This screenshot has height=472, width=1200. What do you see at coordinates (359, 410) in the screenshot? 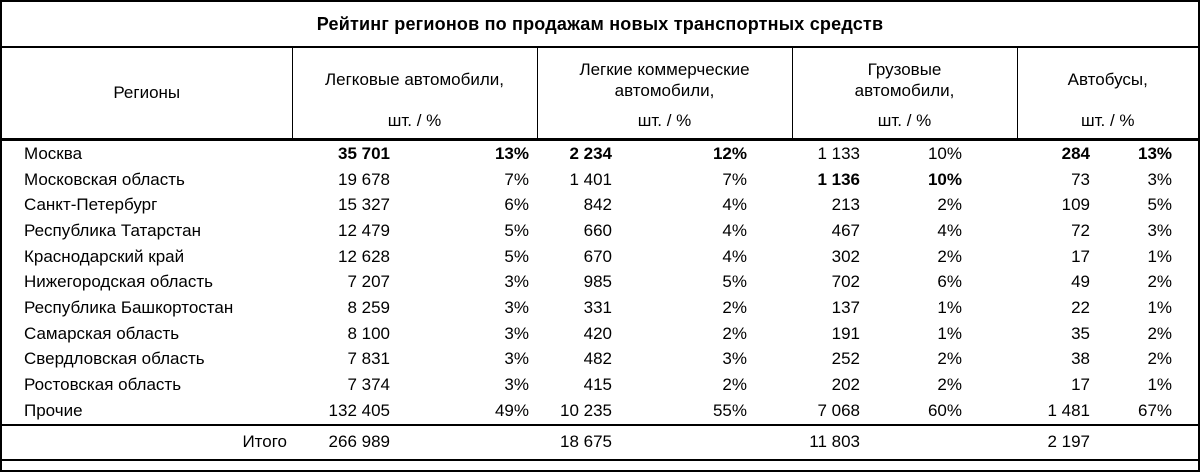
I see `cars-units-cell: 132 405` at bounding box center [359, 410].